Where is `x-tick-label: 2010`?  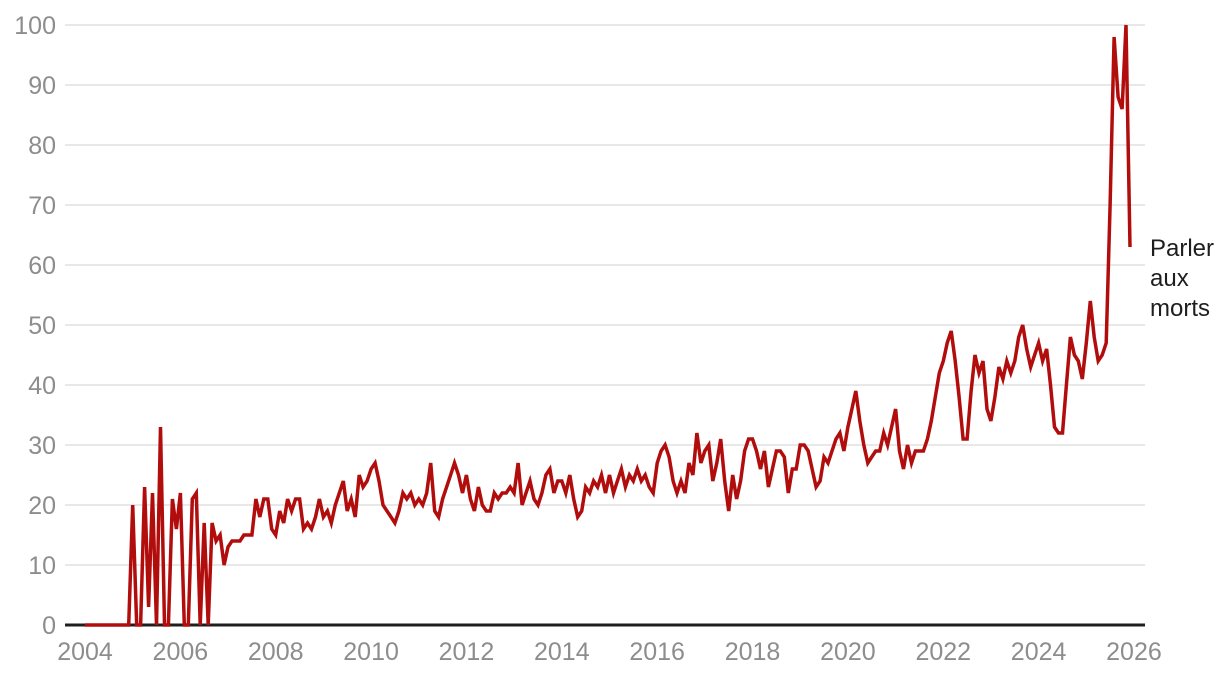
x-tick-label: 2010 is located at coordinates (371, 652).